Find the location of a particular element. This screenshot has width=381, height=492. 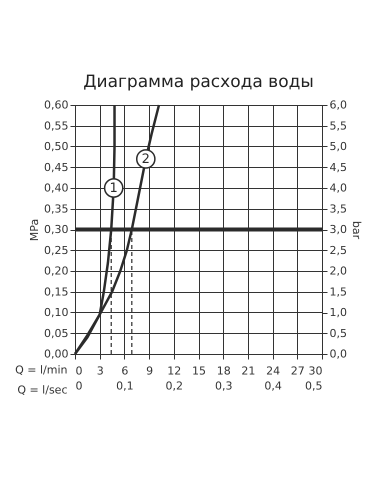

y2-tick-label: 4,5 is located at coordinates (338, 167).